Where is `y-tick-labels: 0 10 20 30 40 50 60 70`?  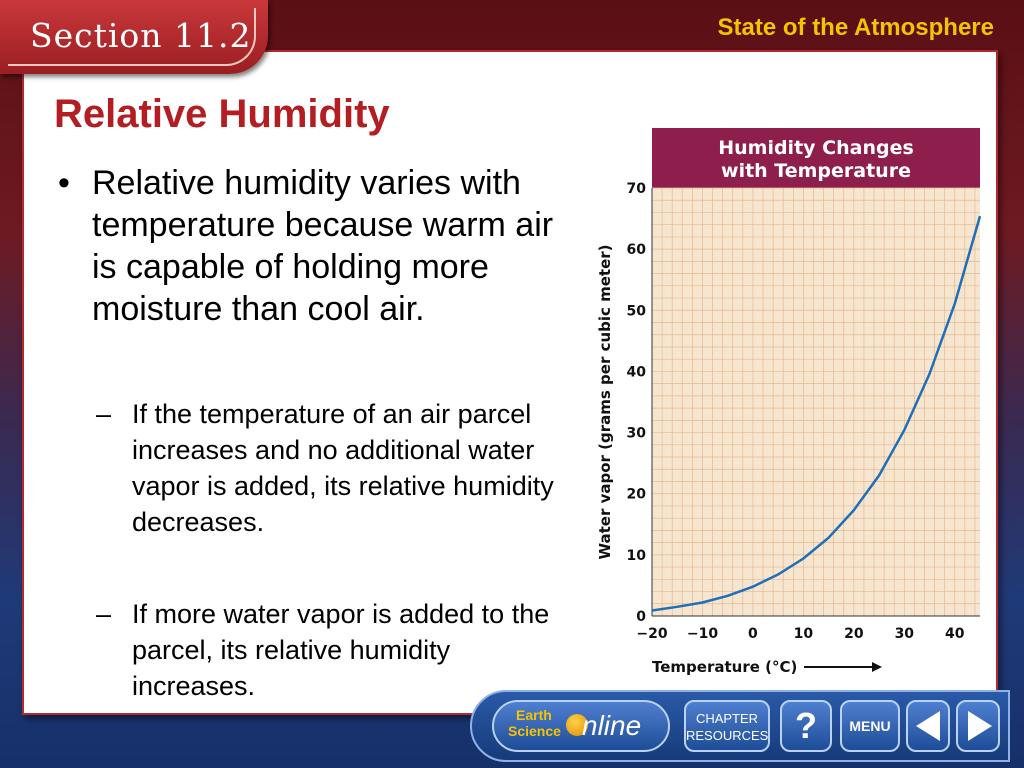 y-tick-labels: 0 10 20 30 40 50 60 70 is located at coordinates (637, 403).